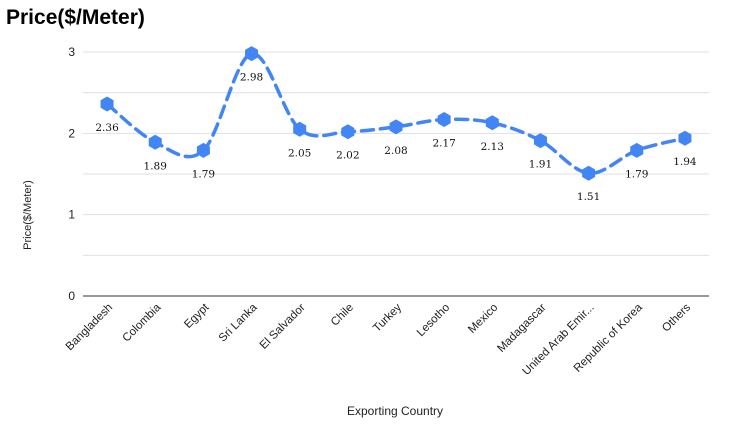 The height and width of the screenshot is (430, 731). What do you see at coordinates (238, 322) in the screenshot?
I see `x-tick-label: Sri Lanka` at bounding box center [238, 322].